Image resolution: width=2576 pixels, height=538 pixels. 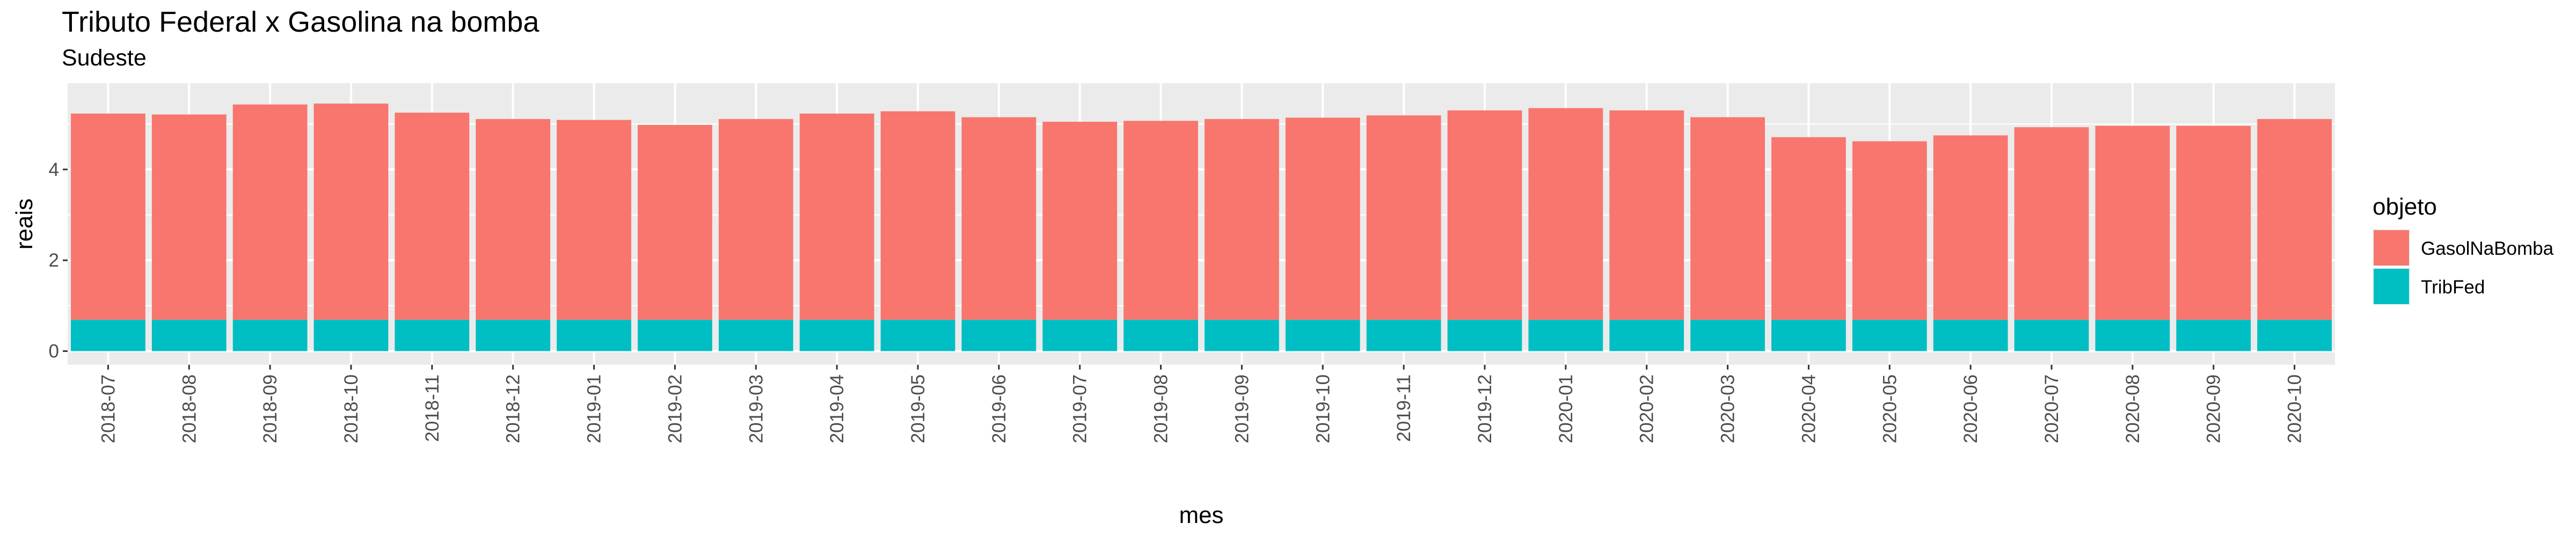 I want to click on y-tick-label: 4, so click(x=54, y=170).